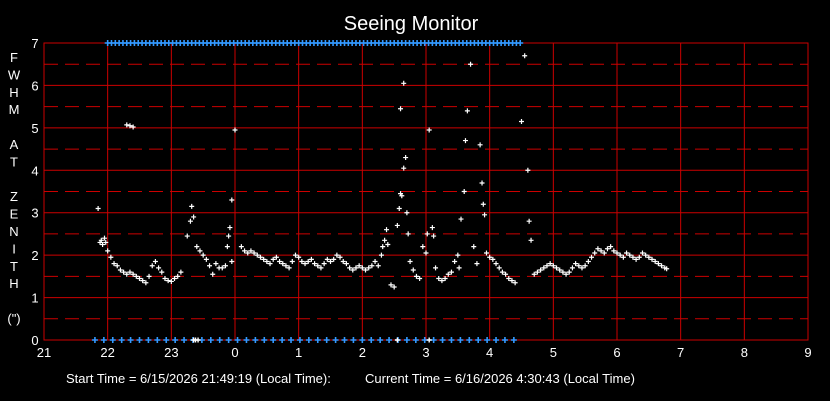 Image resolution: width=830 pixels, height=401 pixels. I want to click on y-tick-label: 7, so click(34, 43).